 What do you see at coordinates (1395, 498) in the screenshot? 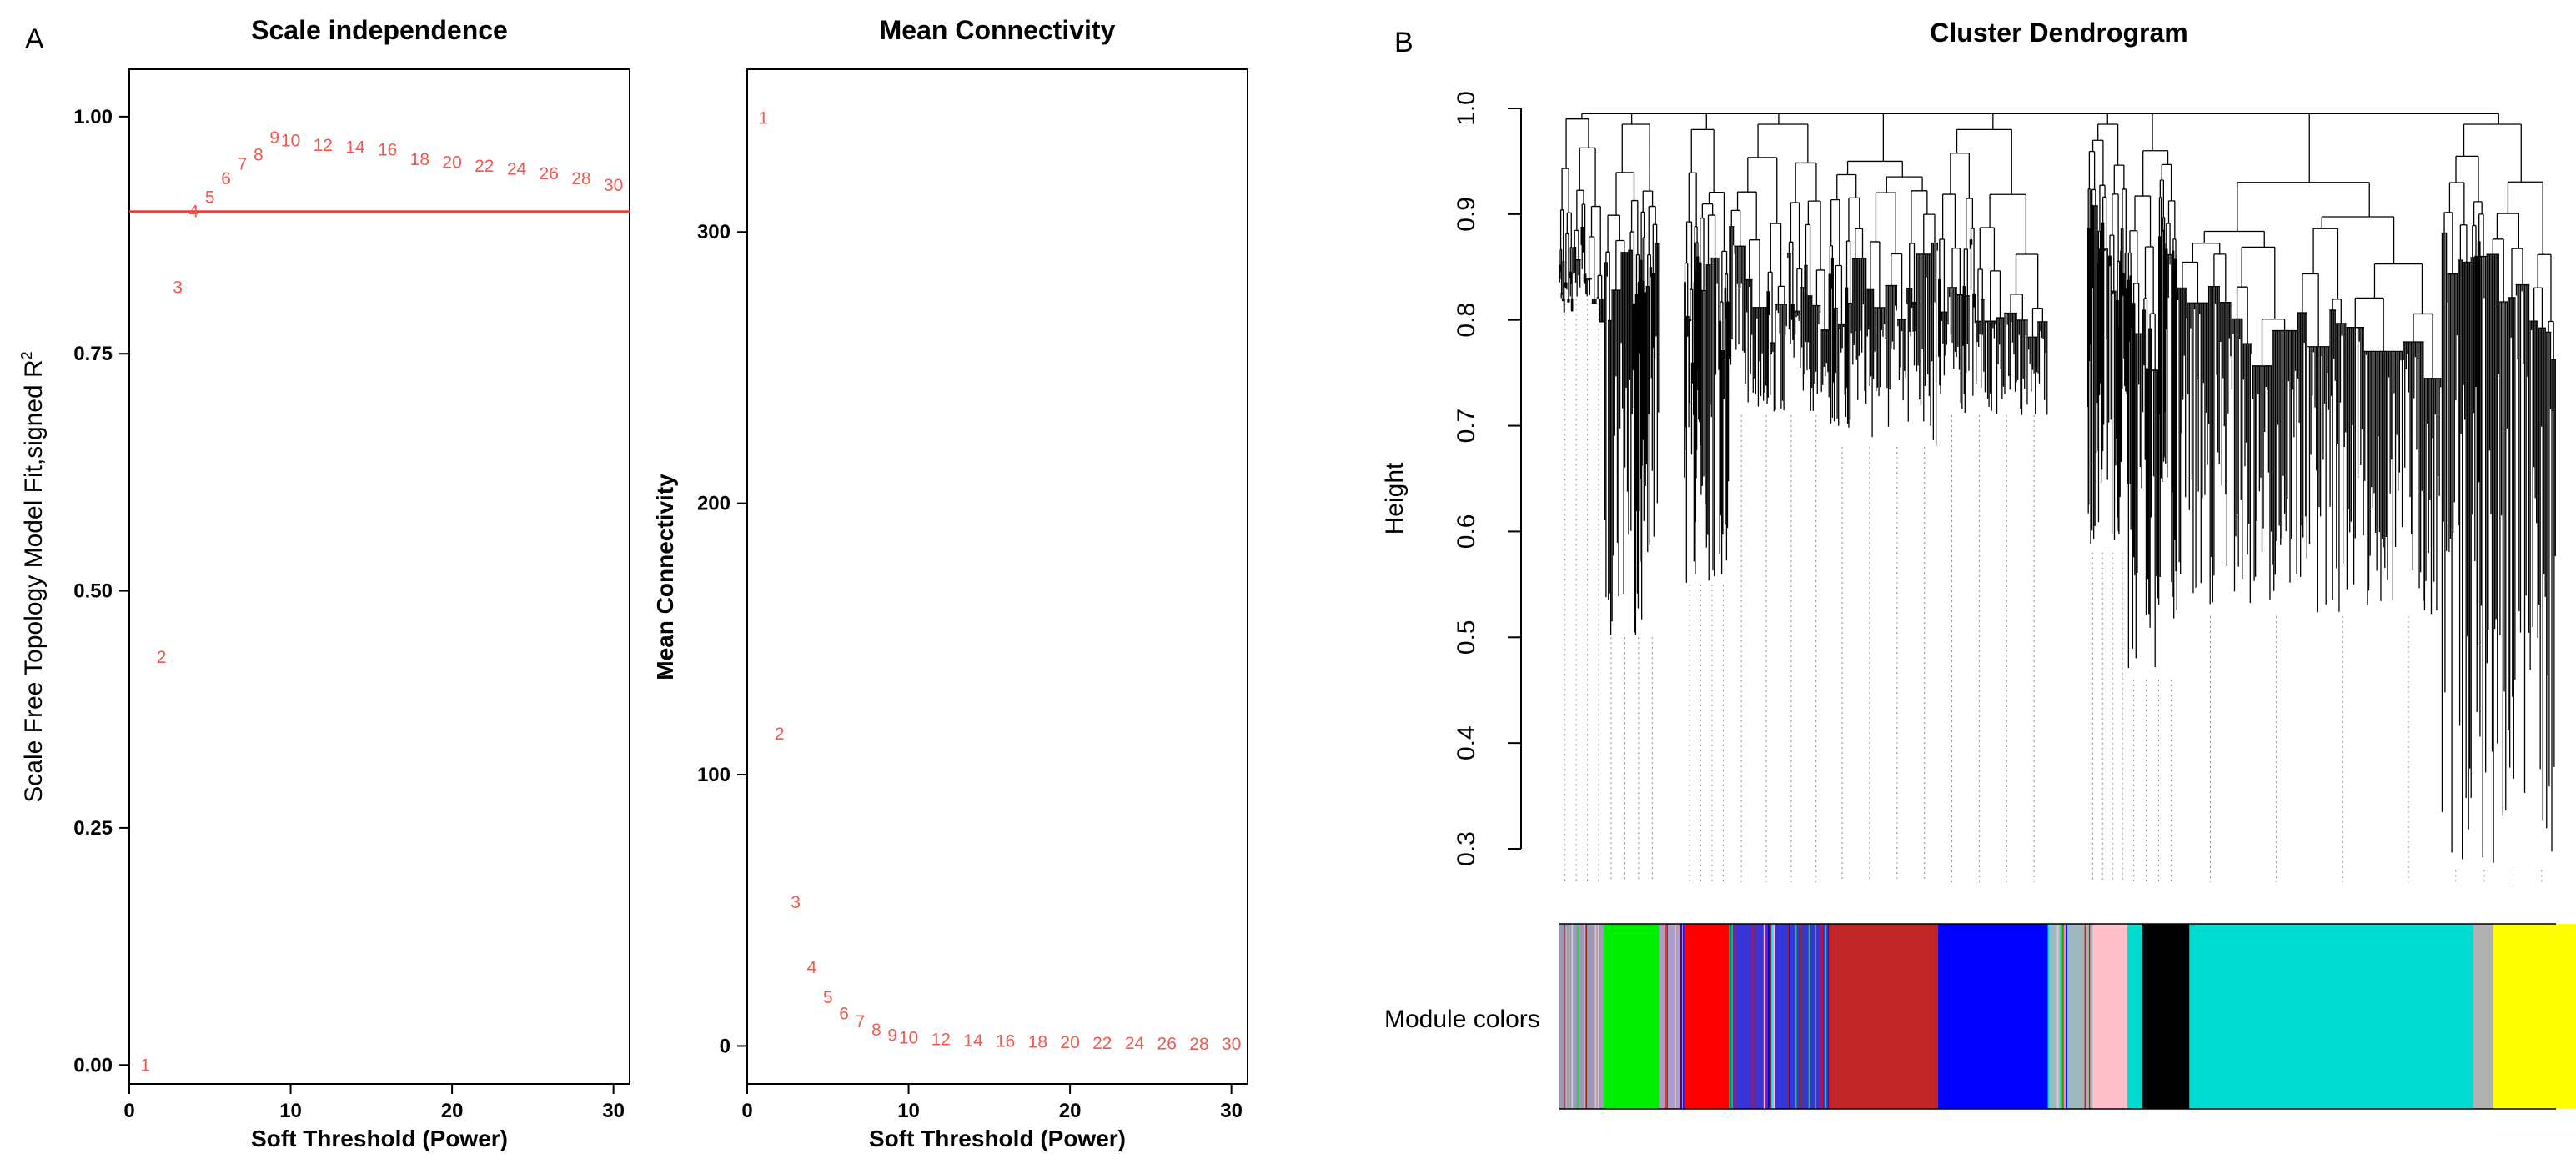
I see `chart3-y-label: Height` at bounding box center [1395, 498].